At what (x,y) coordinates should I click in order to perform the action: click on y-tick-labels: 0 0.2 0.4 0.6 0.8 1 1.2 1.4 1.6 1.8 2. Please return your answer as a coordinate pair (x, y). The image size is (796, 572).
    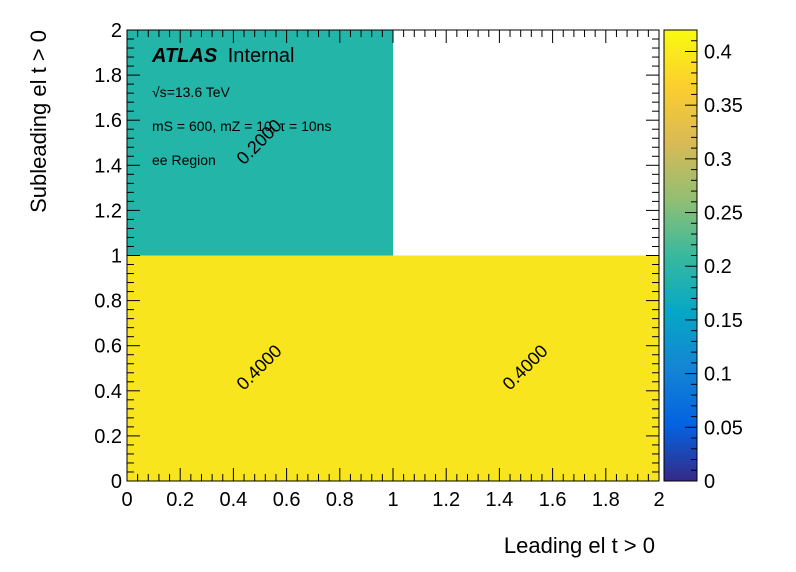
    Looking at the image, I should click on (108, 256).